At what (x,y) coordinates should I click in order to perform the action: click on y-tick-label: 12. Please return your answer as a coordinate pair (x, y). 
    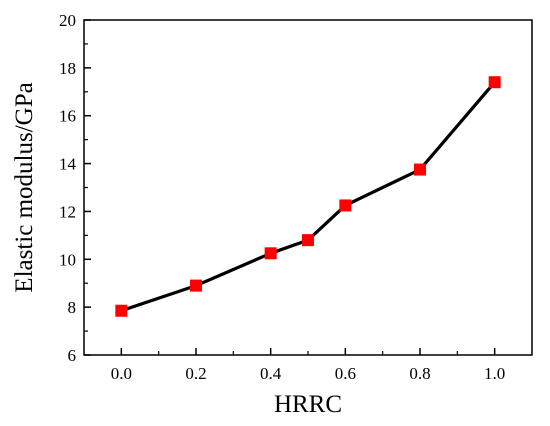
    Looking at the image, I should click on (67, 211).